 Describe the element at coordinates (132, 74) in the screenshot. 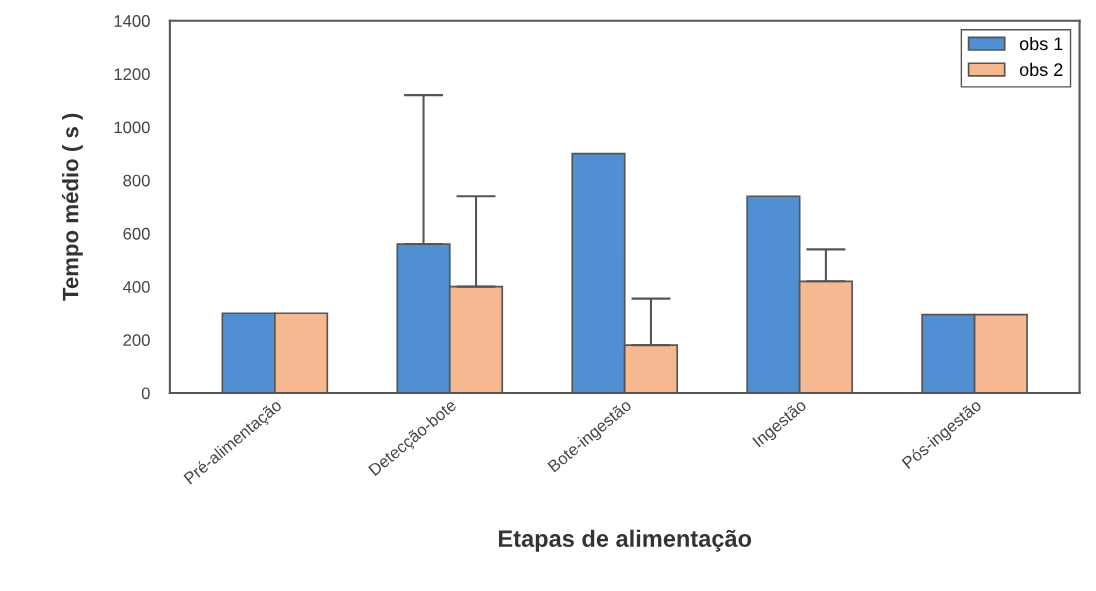

I see `y-tick-label: 1200` at that location.